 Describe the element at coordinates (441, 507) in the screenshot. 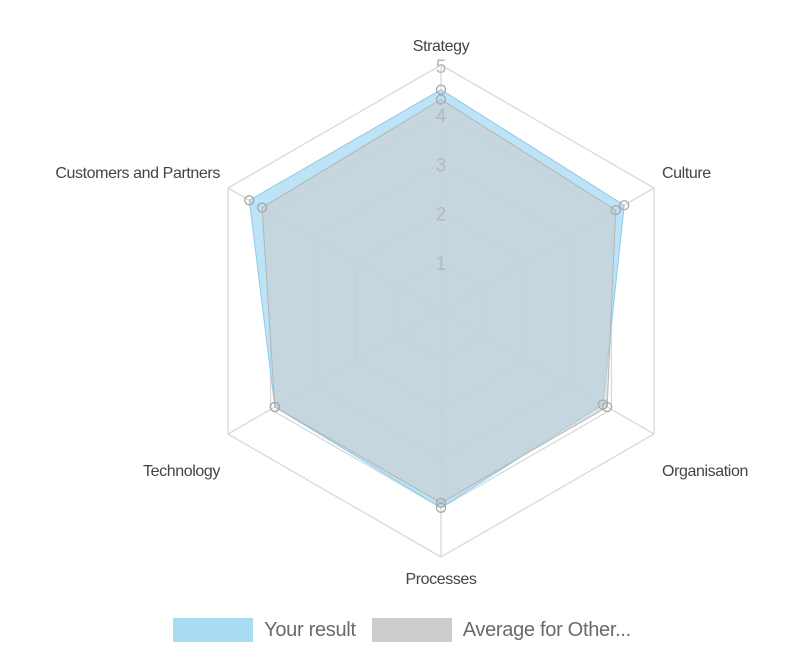

I see `point-your-result-processes` at that location.